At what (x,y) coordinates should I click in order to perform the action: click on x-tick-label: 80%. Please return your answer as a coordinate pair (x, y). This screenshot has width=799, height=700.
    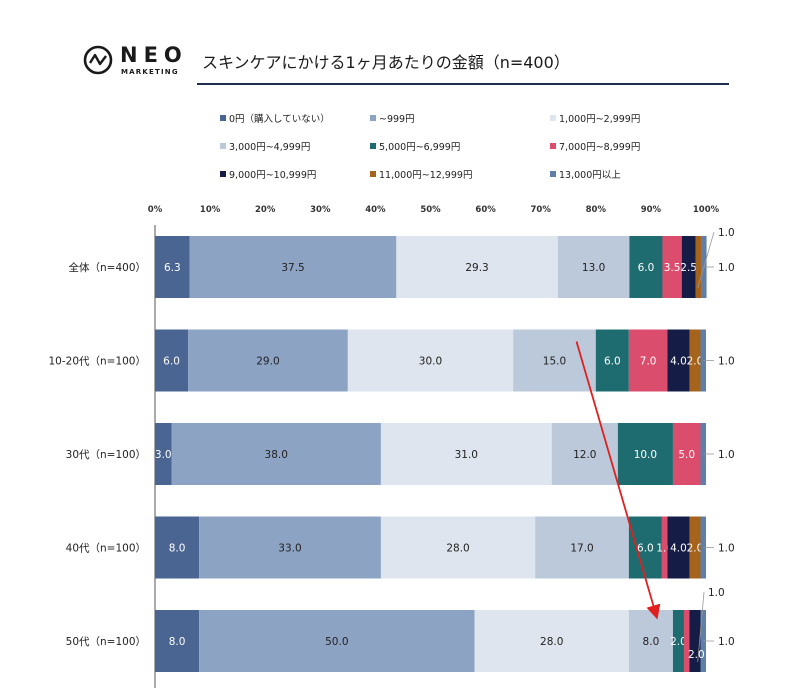
    Looking at the image, I should click on (596, 210).